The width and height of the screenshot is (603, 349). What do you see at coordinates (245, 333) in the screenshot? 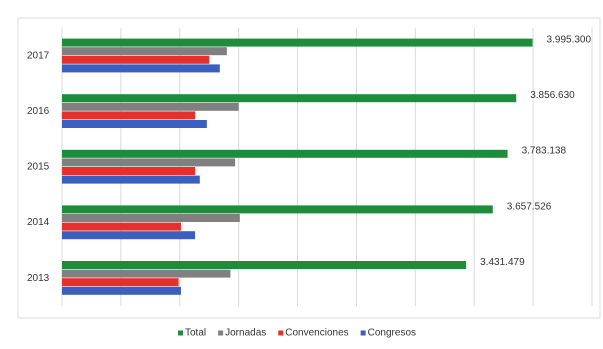
I see `legend-label: Jornadas` at bounding box center [245, 333].